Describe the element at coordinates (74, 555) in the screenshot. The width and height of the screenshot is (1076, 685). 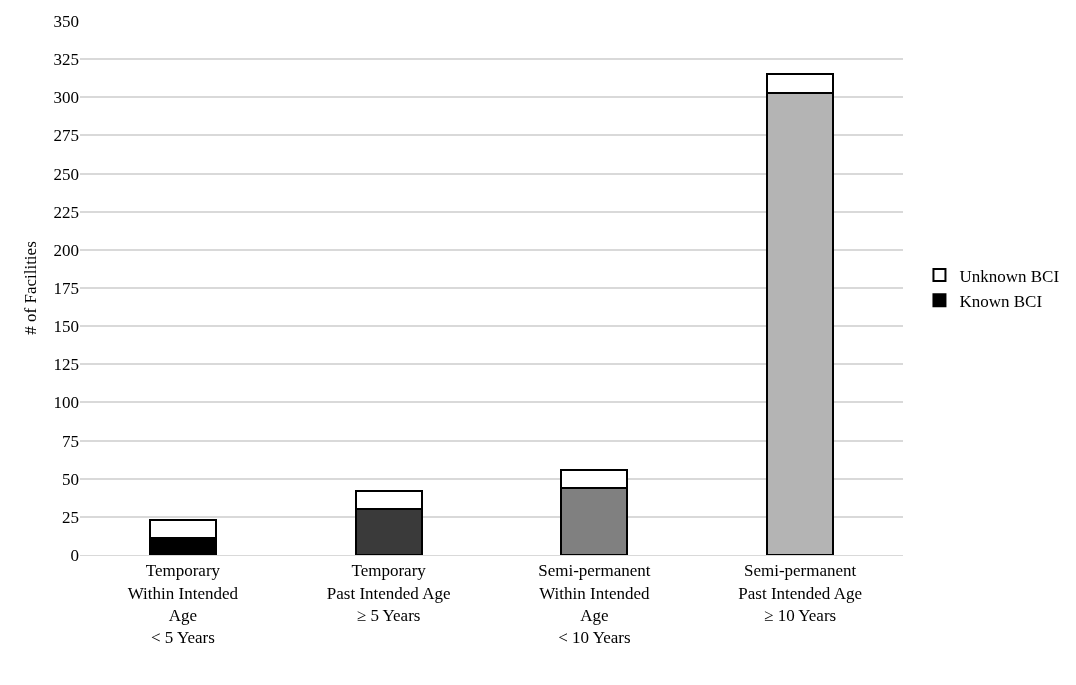
I see `y-tick-label: 0` at that location.